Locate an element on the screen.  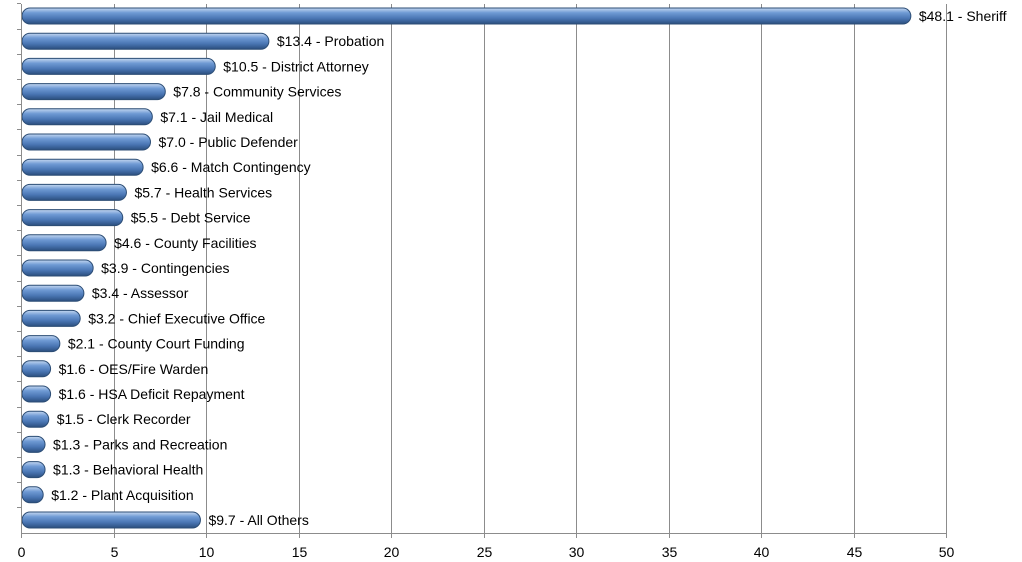
bar-data-label: $4.6 - County Facilities is located at coordinates (185, 243).